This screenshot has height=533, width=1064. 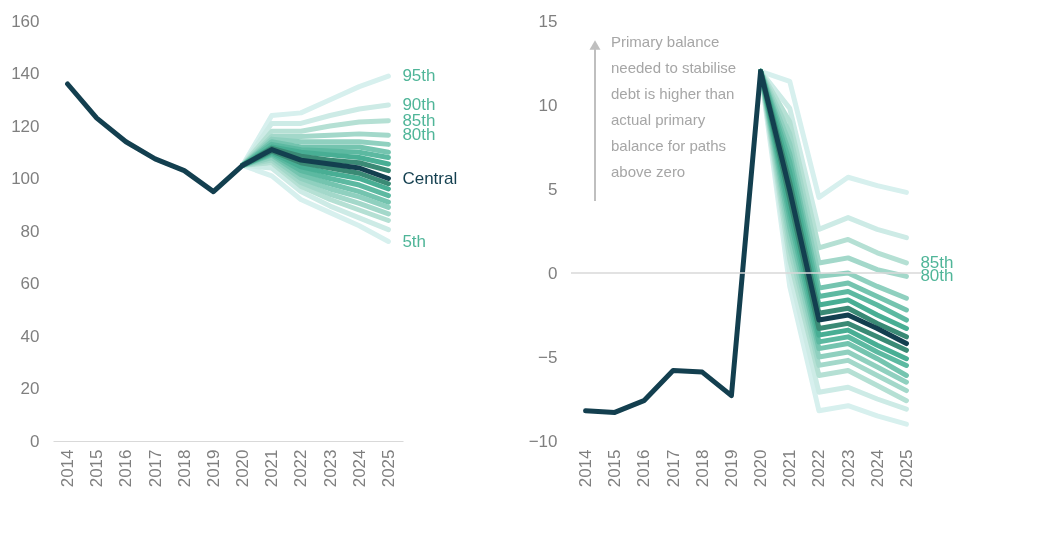 I want to click on y-tick-label: 100, so click(x=25, y=178).